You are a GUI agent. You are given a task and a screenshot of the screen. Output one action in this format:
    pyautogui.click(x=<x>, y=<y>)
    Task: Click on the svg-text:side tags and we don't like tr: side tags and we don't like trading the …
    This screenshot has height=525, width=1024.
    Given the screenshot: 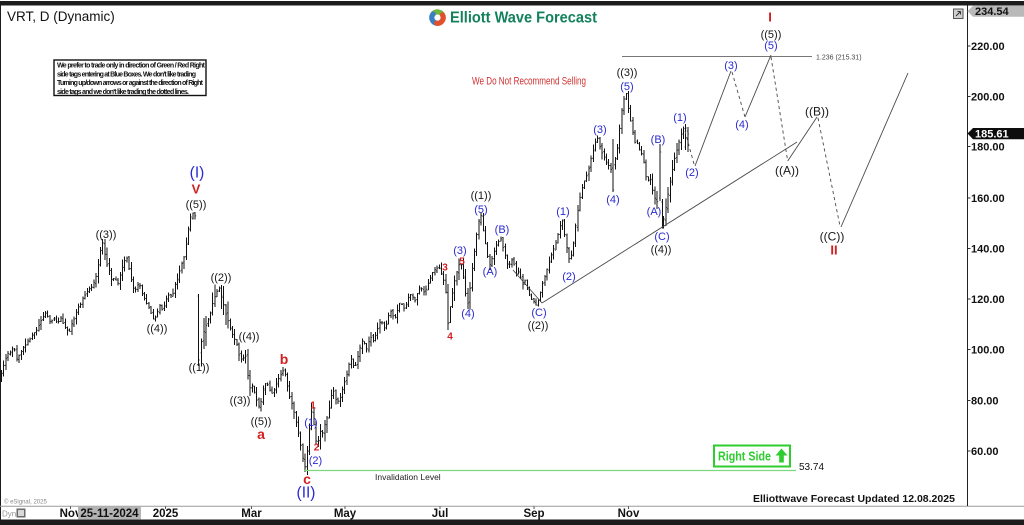 What is the action you would take?
    pyautogui.click(x=123, y=92)
    